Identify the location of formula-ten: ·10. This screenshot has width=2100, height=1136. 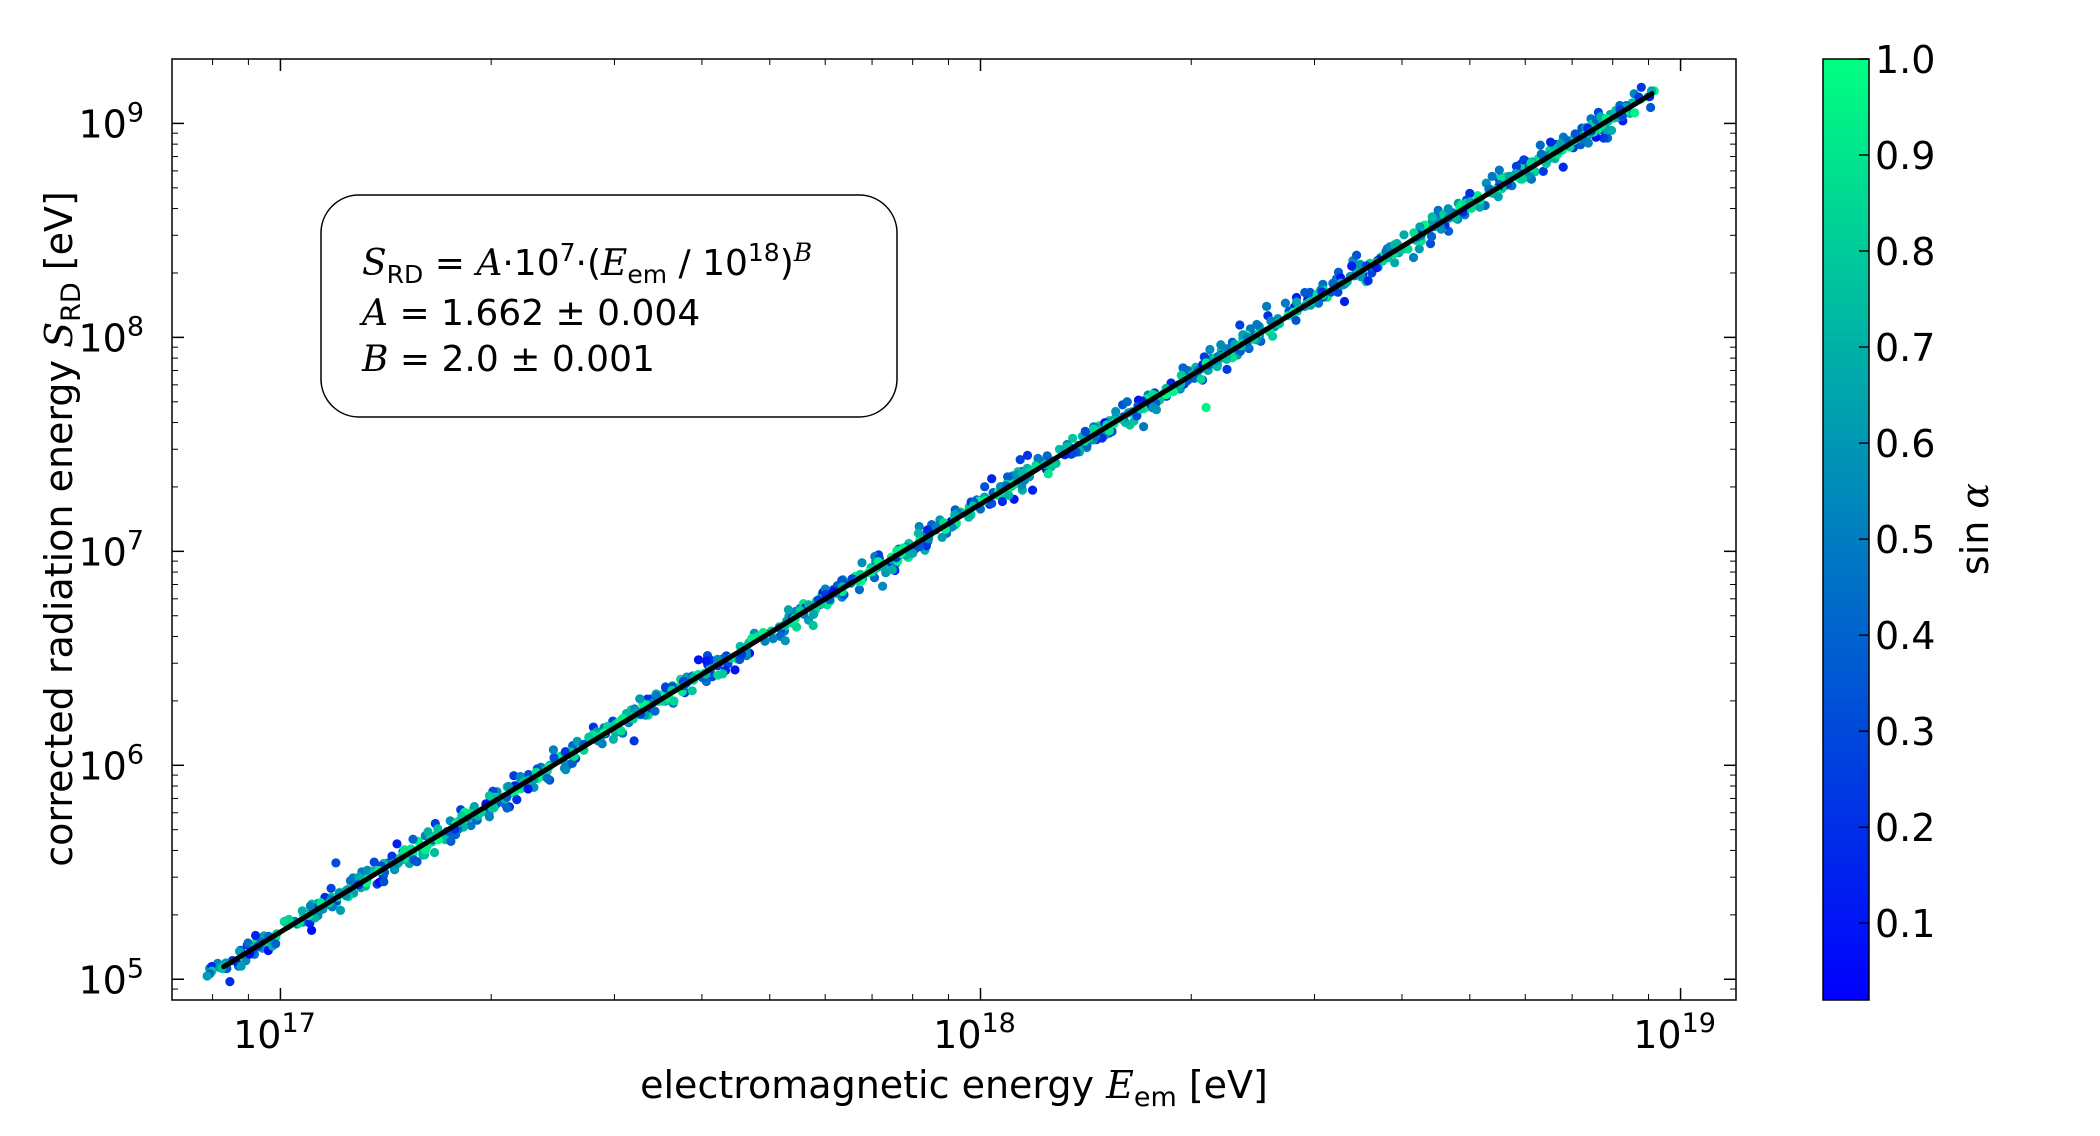
(530, 263).